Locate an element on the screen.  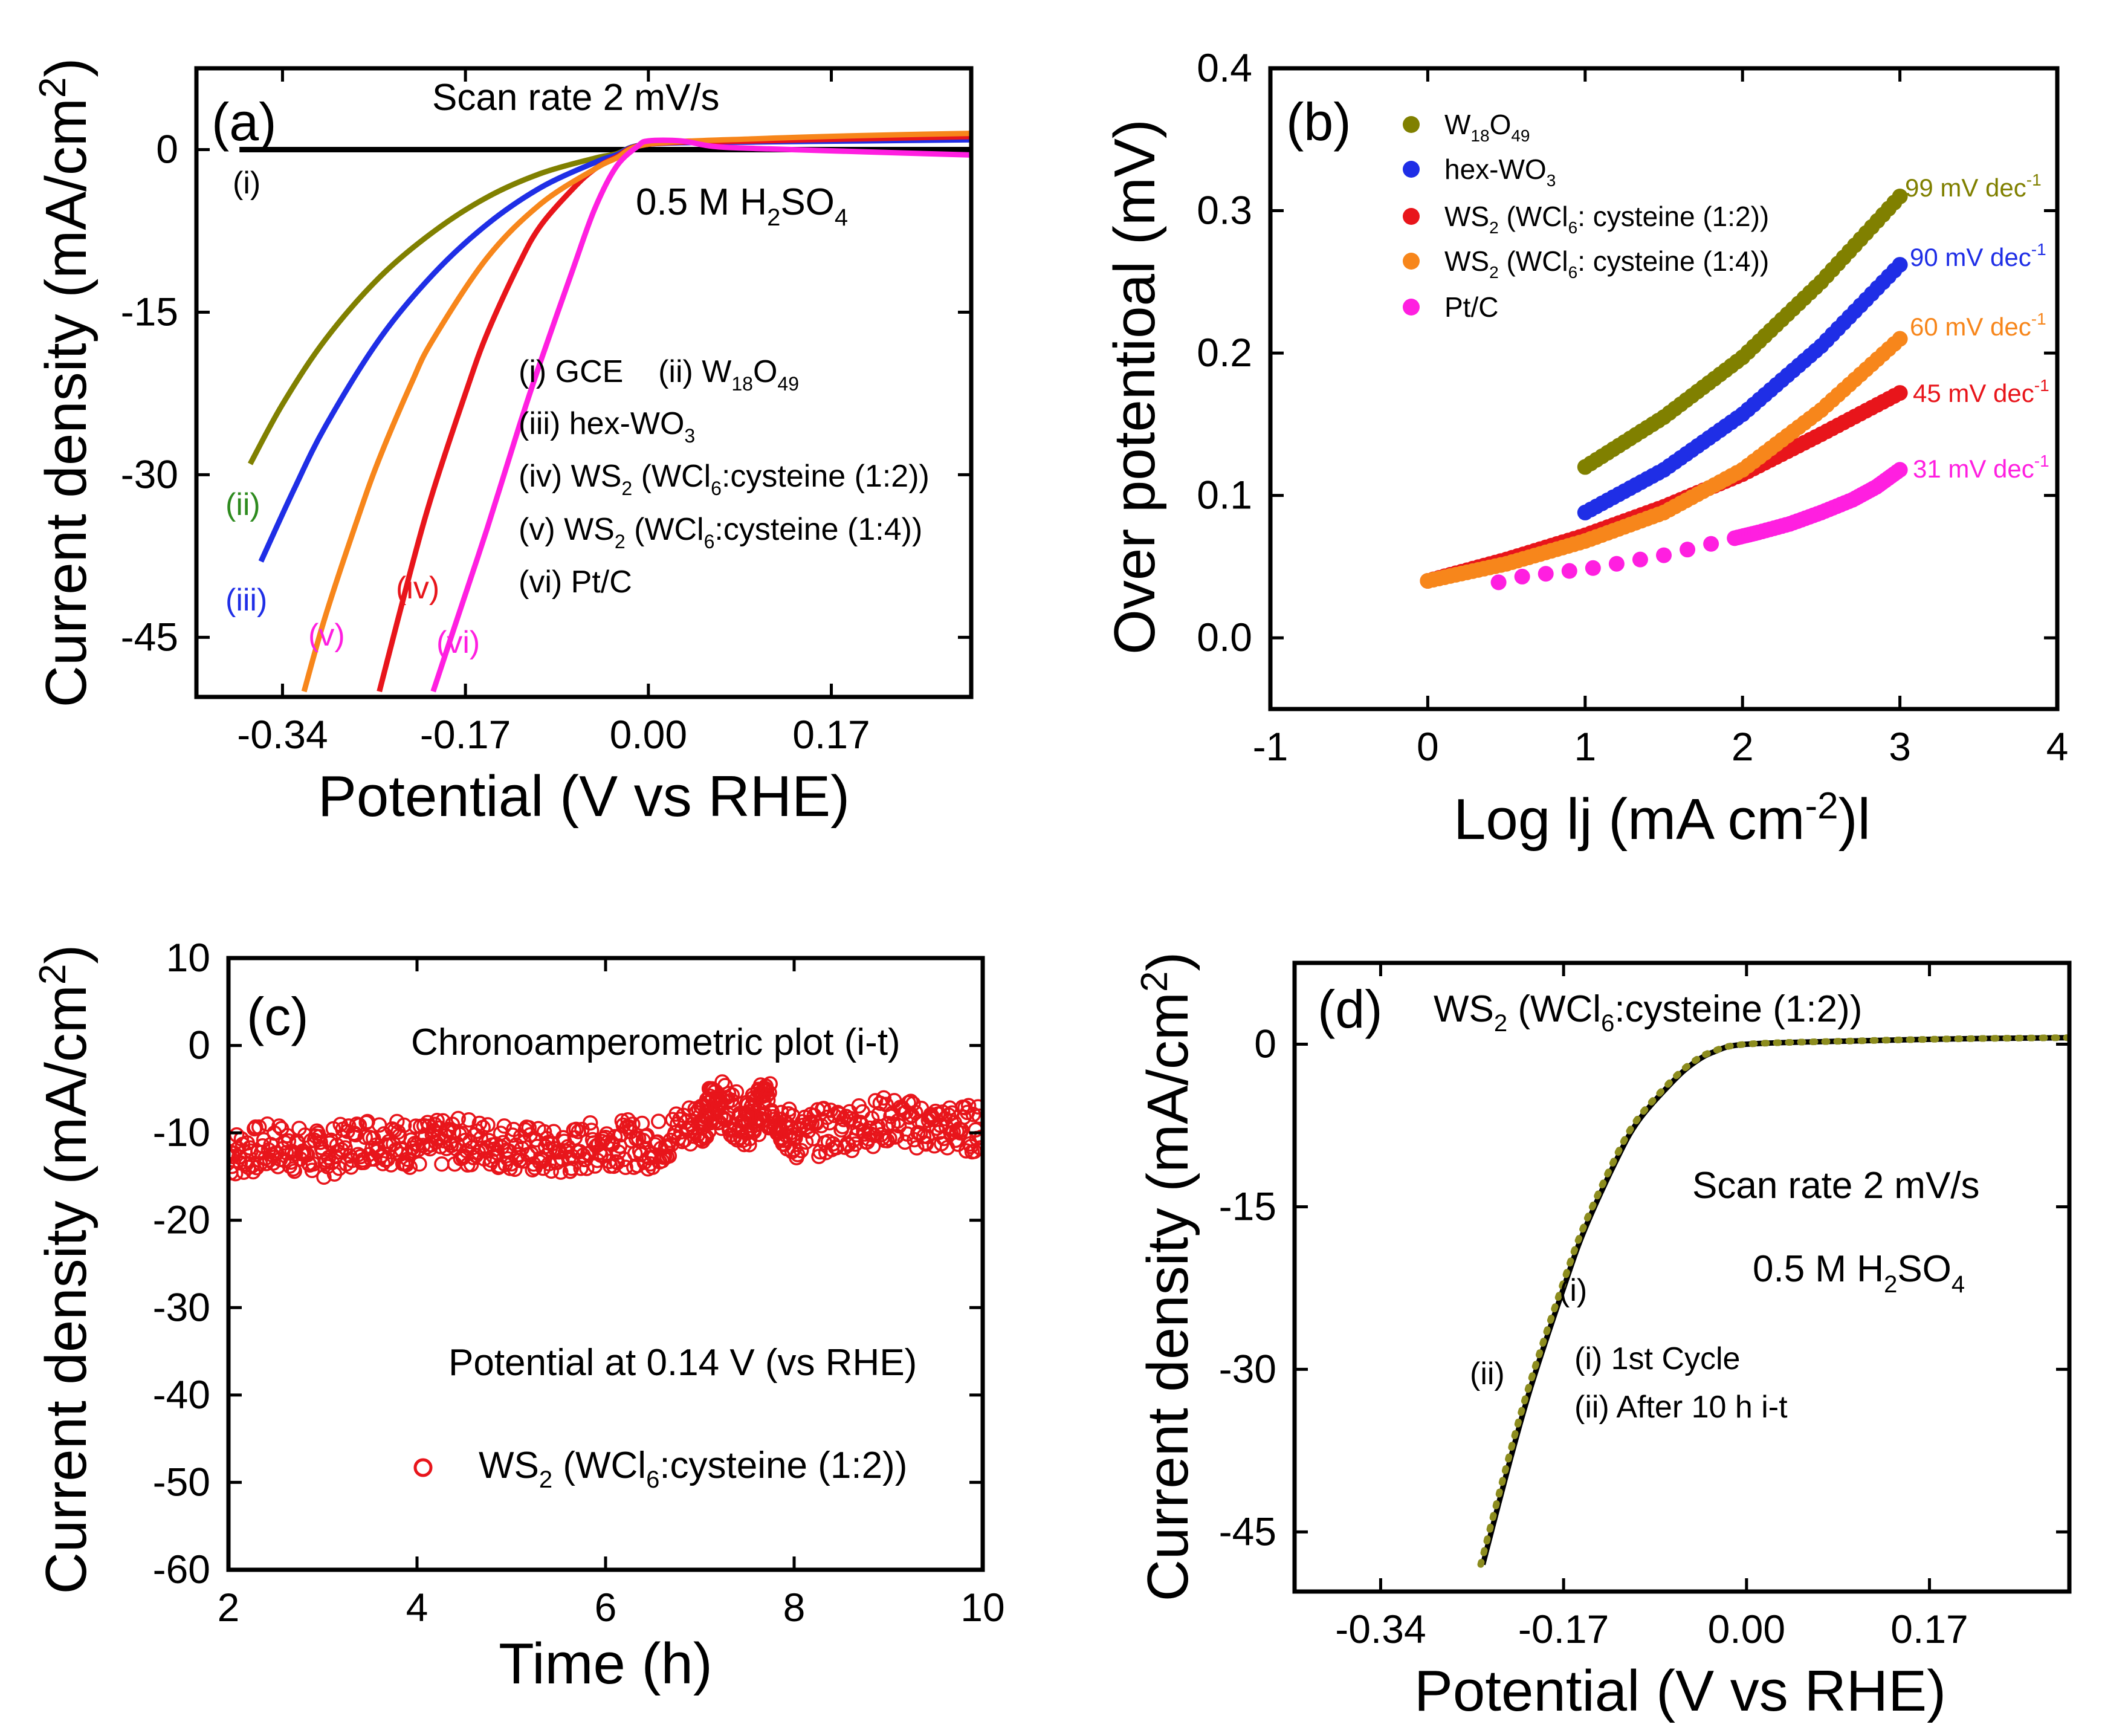
x-tick-label: -0.34 is located at coordinates (282, 734).